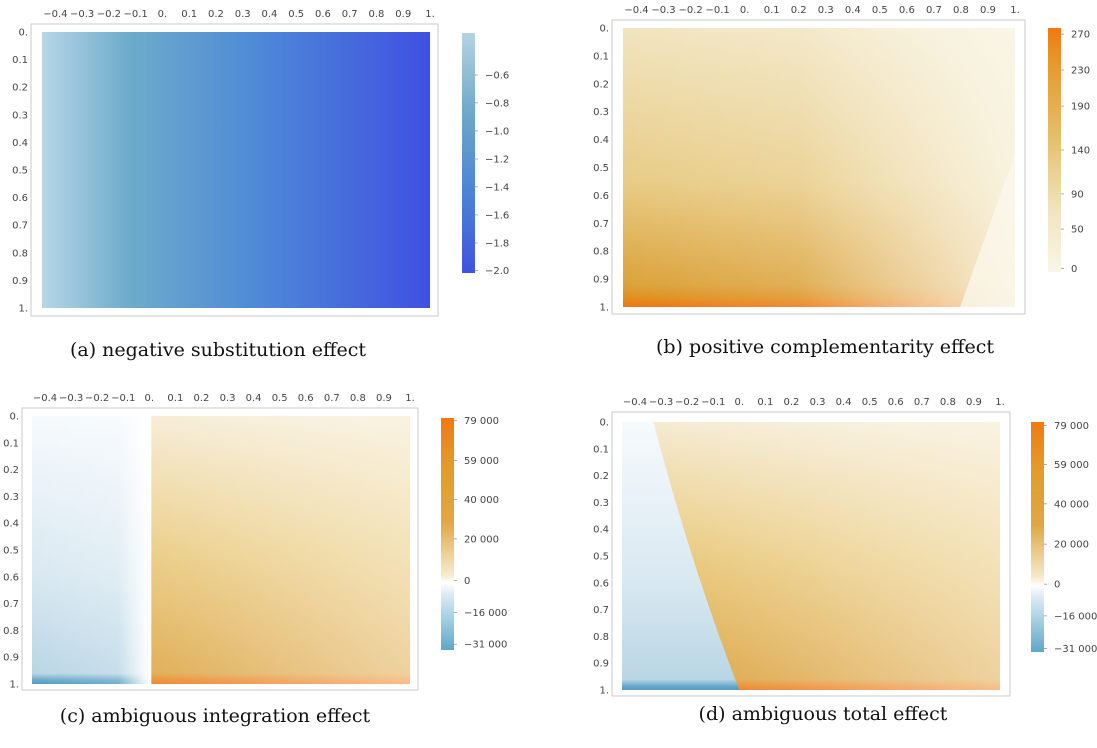  What do you see at coordinates (150, 398) in the screenshot?
I see `x-tick-label: 0.` at bounding box center [150, 398].